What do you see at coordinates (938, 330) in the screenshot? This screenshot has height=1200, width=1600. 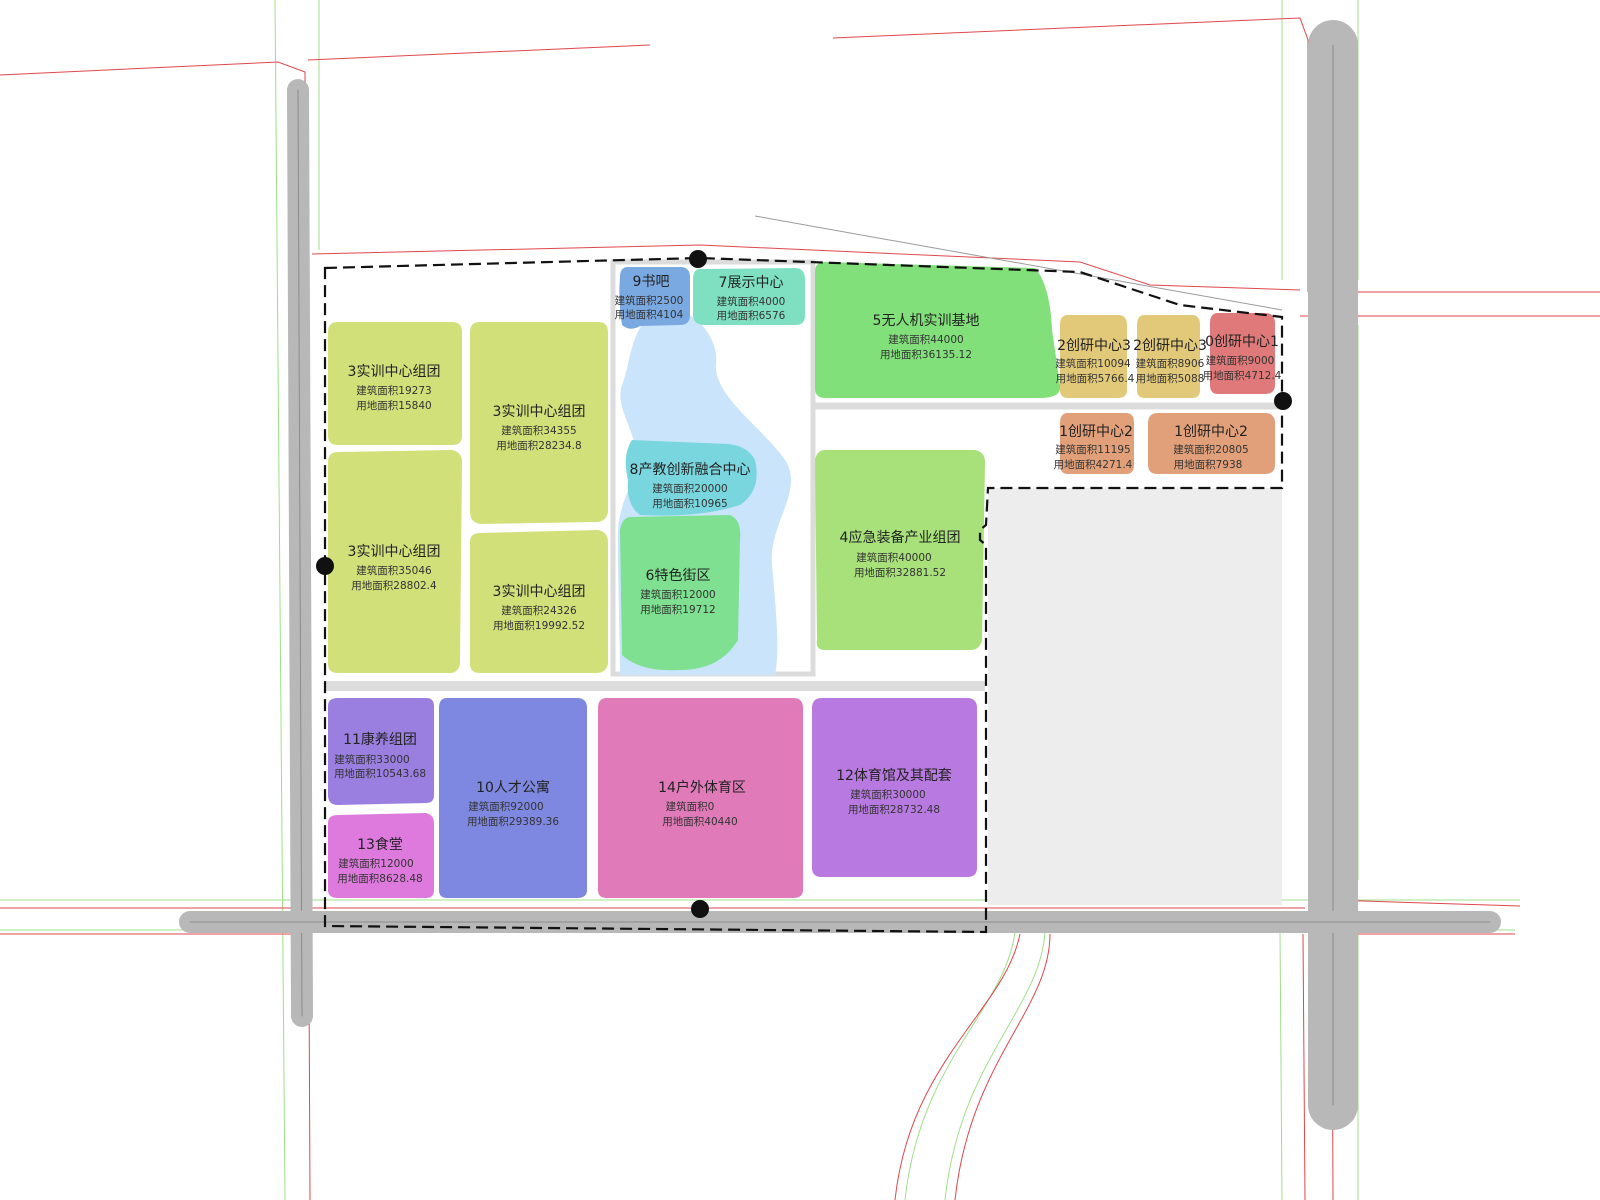 I see `plot-5-shape` at bounding box center [938, 330].